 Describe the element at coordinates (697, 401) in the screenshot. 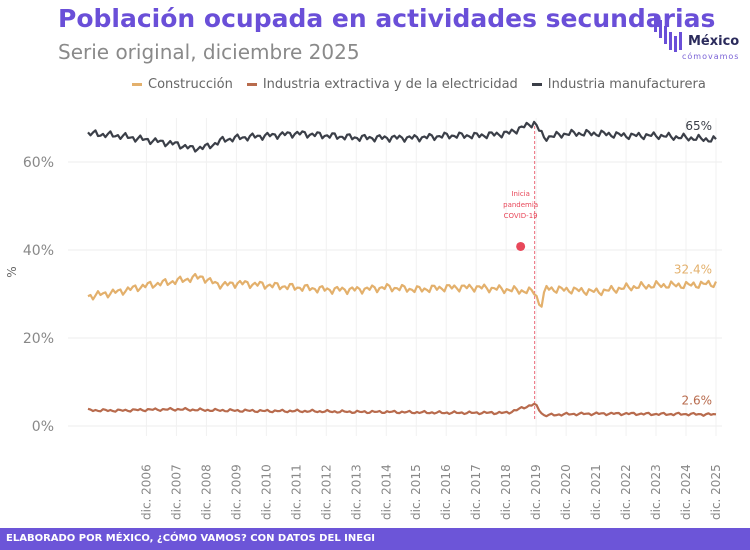

I see `series-end-label-1: 2.6%` at that location.